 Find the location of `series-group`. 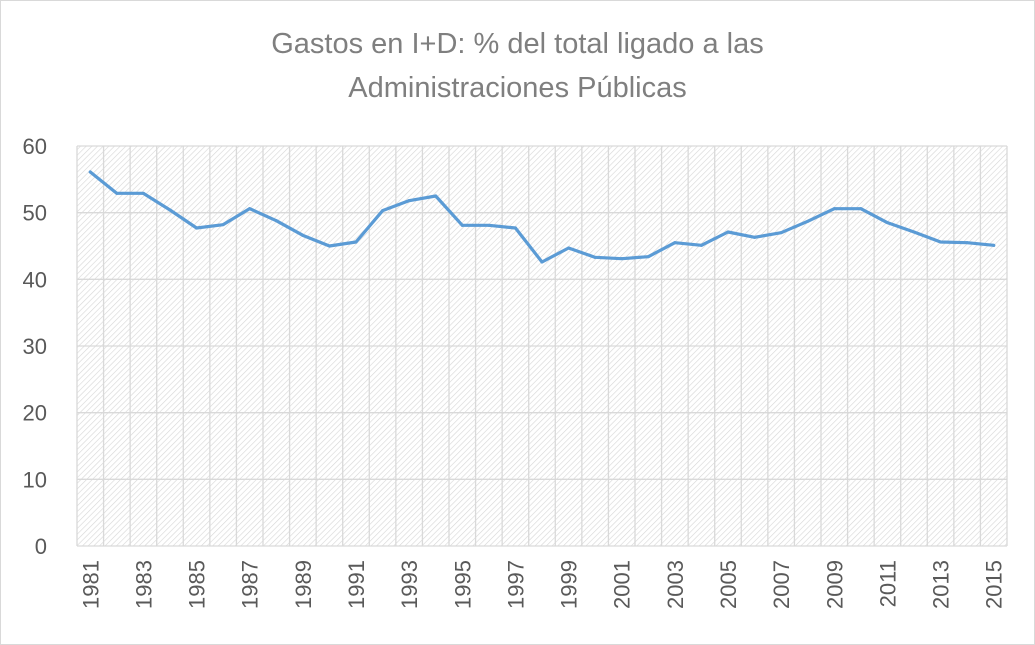

series-group is located at coordinates (542, 217).